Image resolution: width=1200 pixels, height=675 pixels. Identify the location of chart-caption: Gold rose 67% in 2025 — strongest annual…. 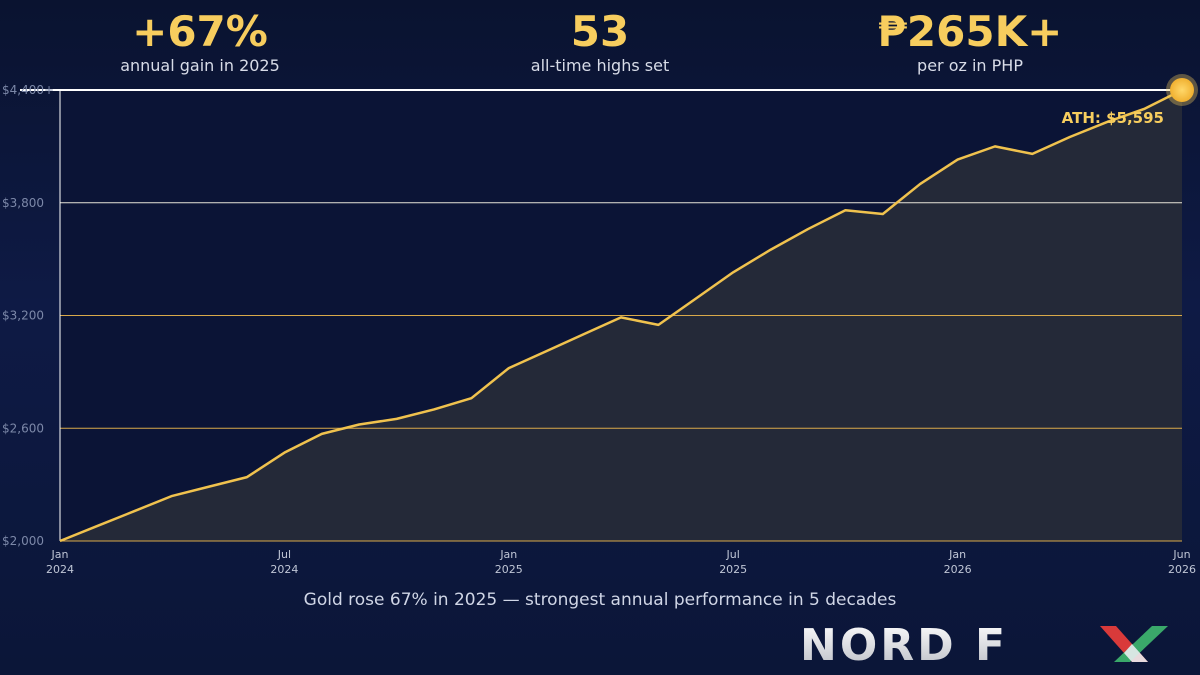
(600, 600).